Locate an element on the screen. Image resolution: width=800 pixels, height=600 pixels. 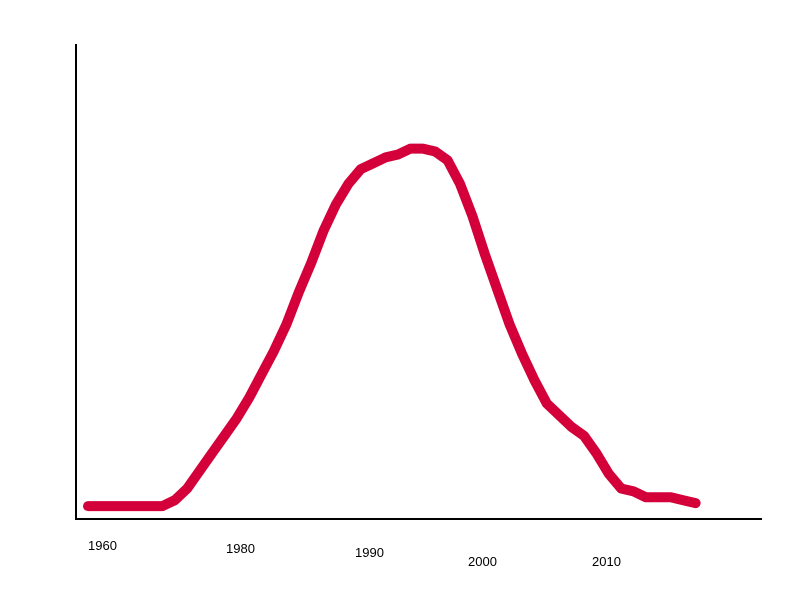
x-tick-label: 1960 is located at coordinates (102, 545).